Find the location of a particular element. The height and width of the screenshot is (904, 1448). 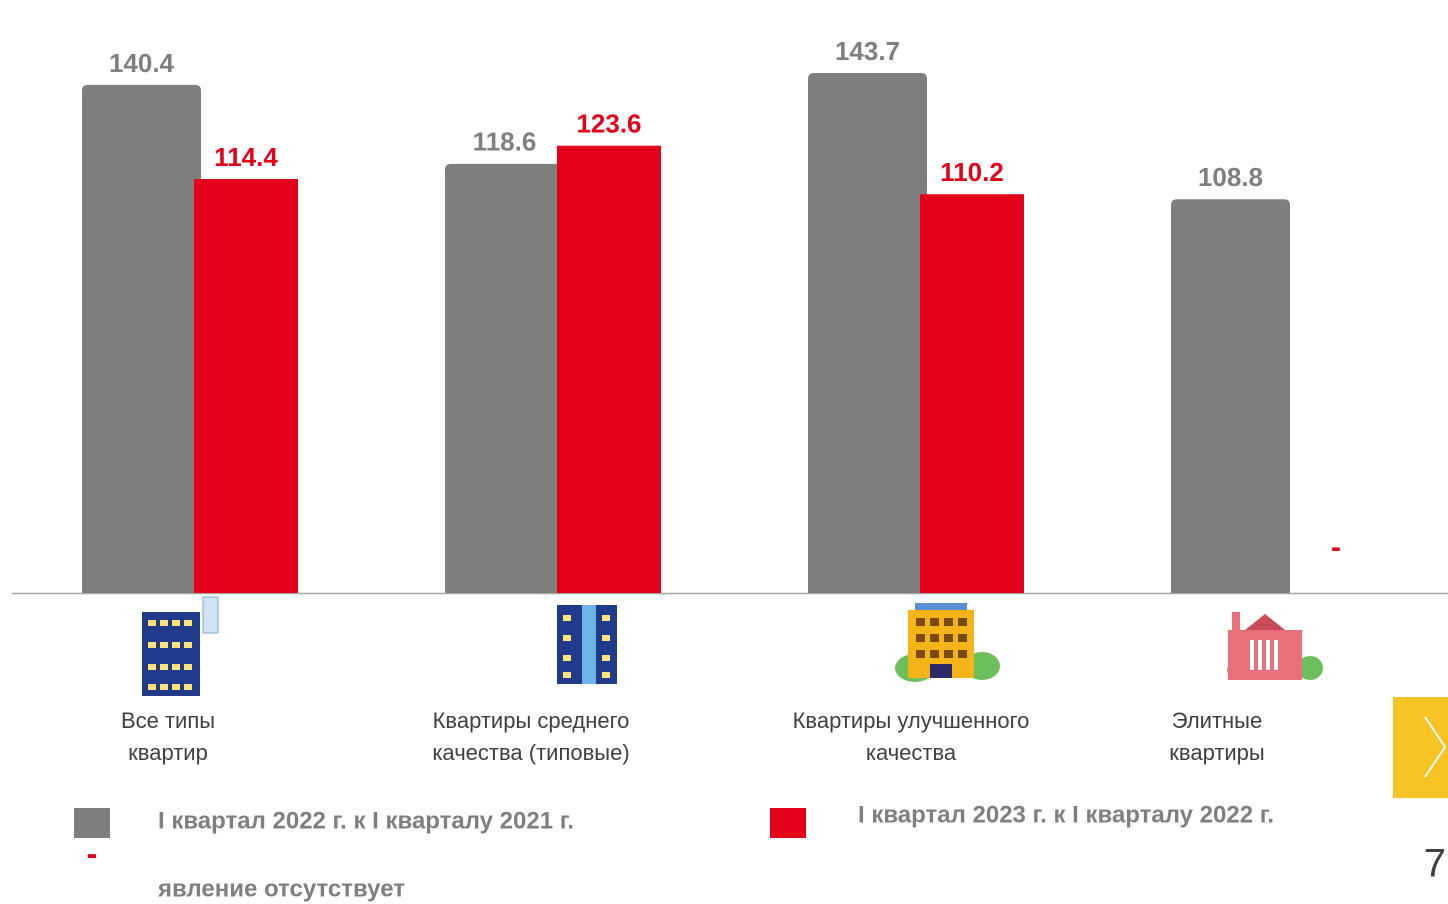

legend-label: I квартал 2022 г. к I кварталу 2021 г. is located at coordinates (366, 820).